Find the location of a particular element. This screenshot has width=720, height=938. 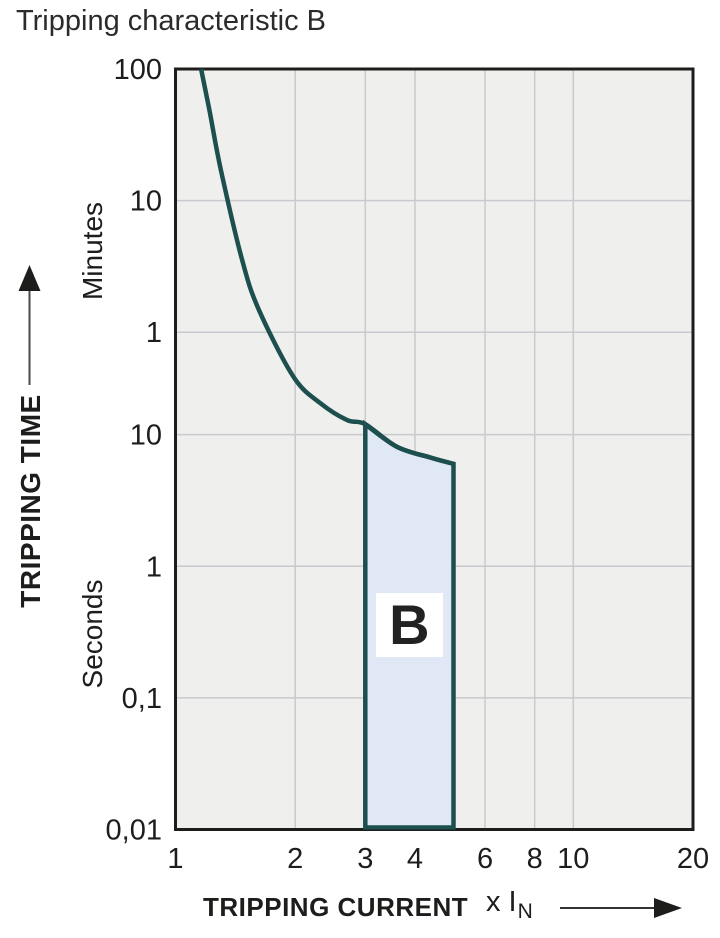

x-tick-label-3: 3 is located at coordinates (365, 859).